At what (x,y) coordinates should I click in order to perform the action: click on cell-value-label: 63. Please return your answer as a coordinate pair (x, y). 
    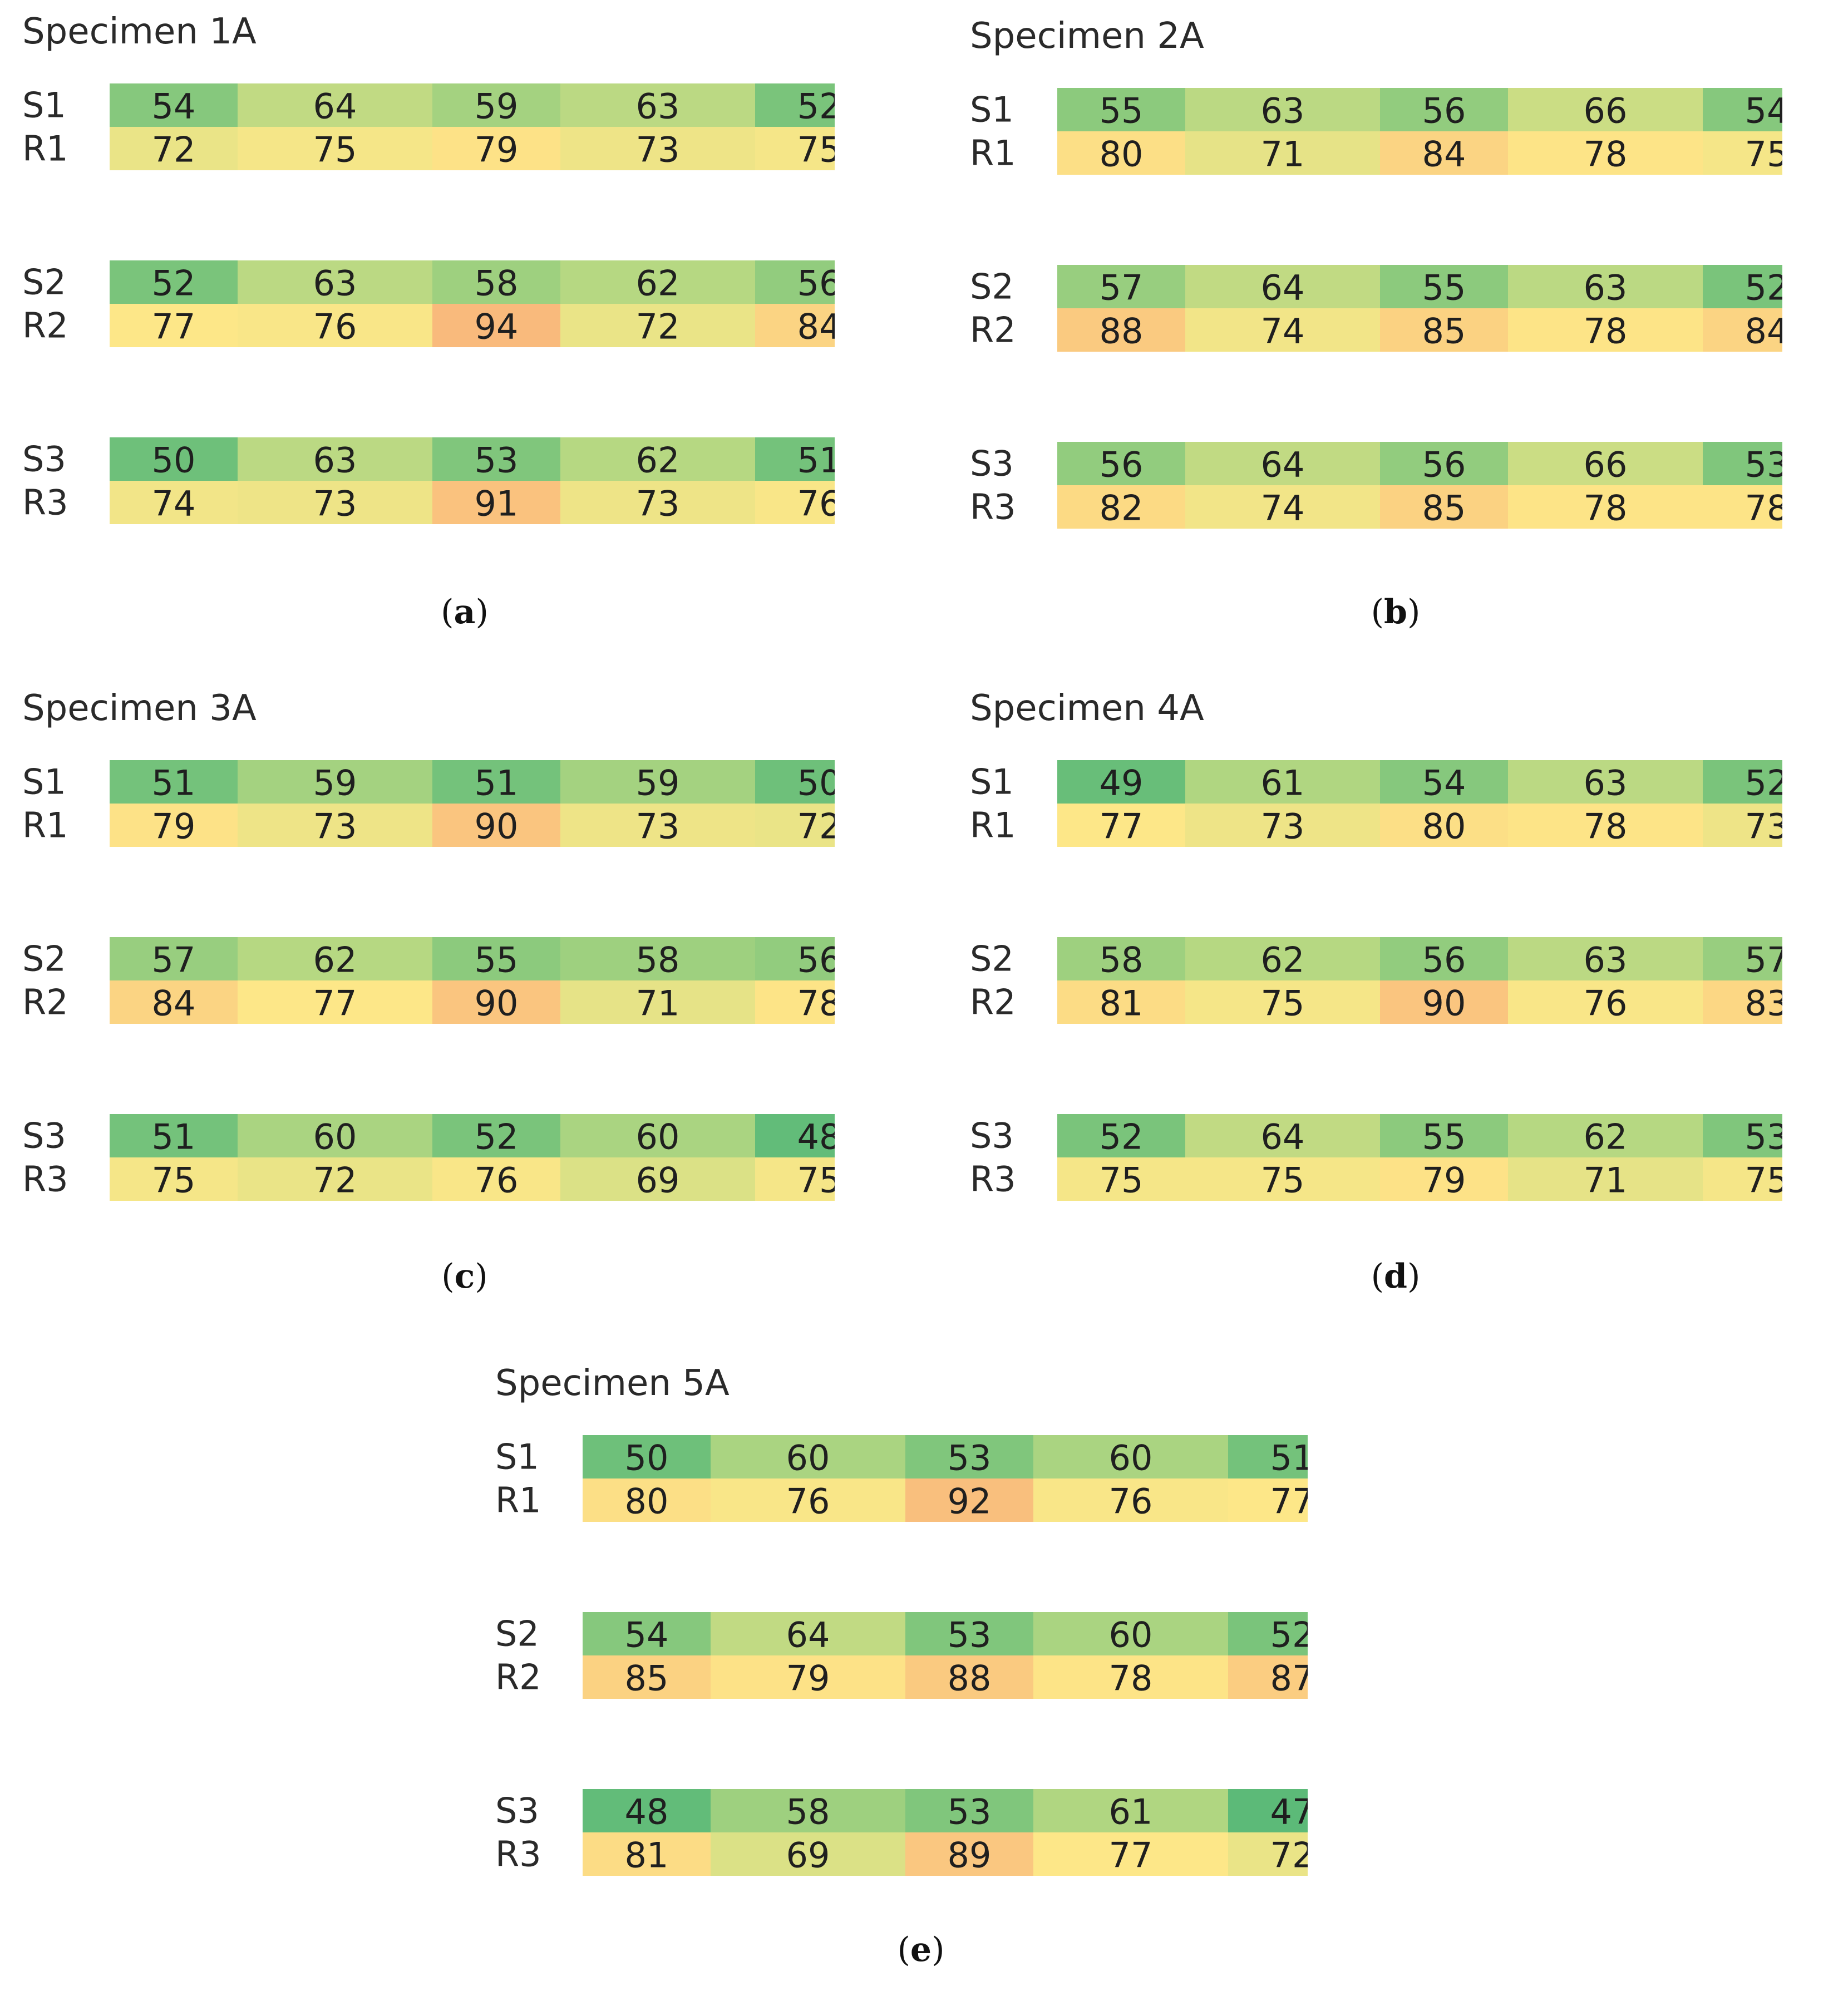
    Looking at the image, I should click on (1606, 960).